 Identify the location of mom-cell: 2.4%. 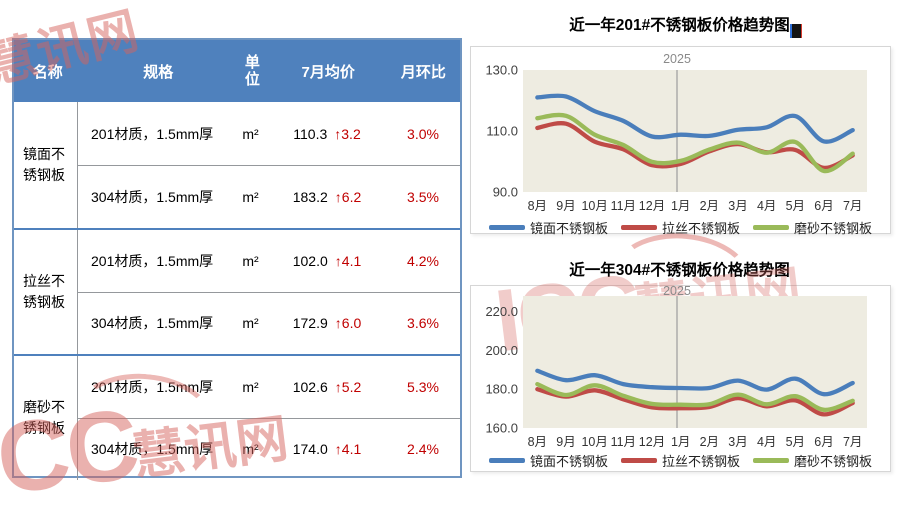
(423, 449).